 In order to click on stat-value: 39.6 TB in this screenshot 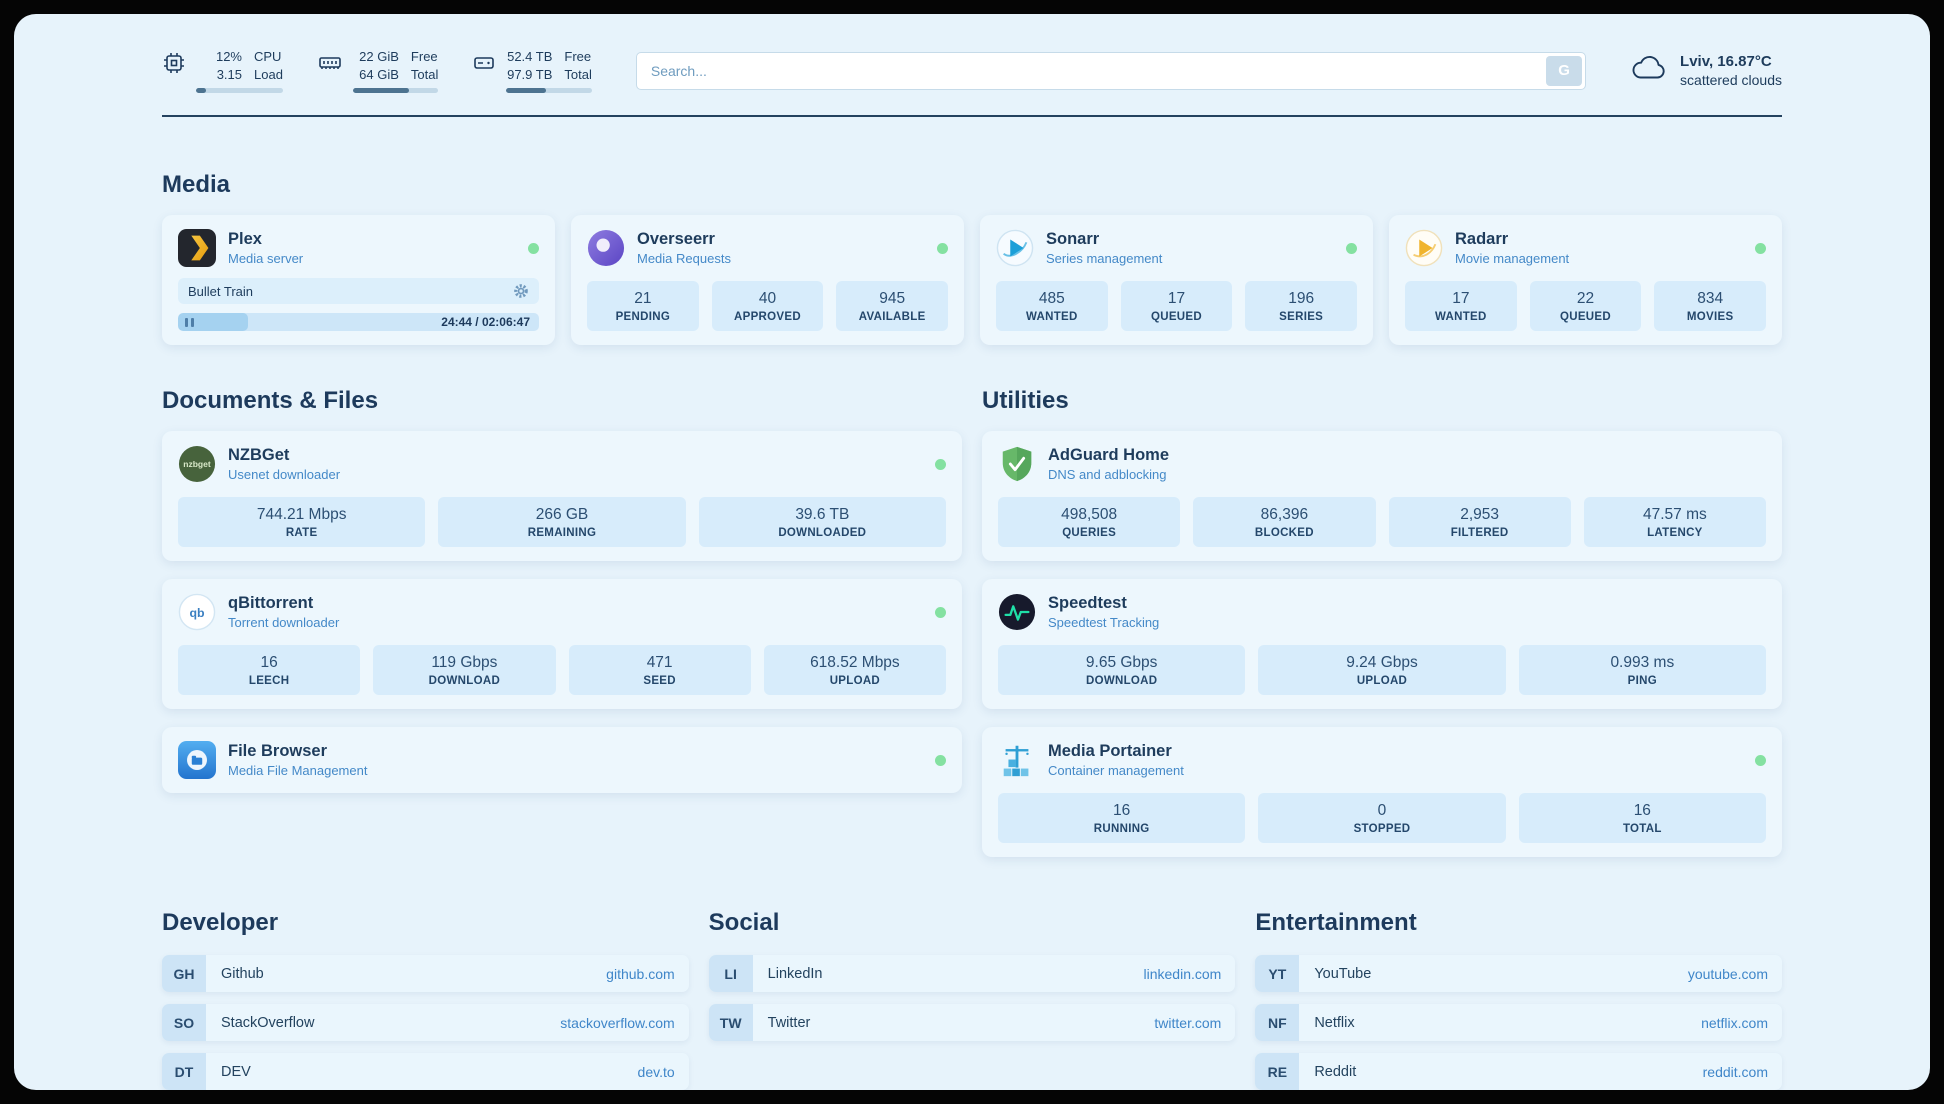, I will do `click(822, 515)`.